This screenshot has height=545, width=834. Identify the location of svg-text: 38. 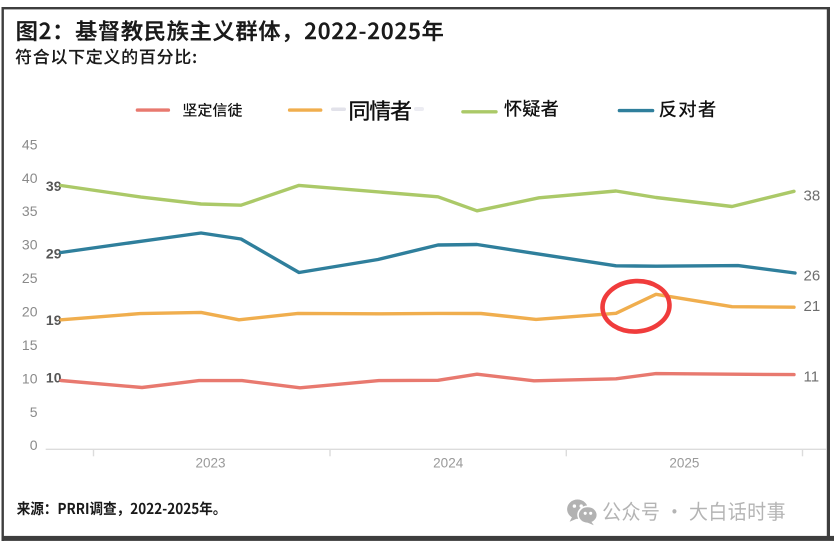
(812, 196).